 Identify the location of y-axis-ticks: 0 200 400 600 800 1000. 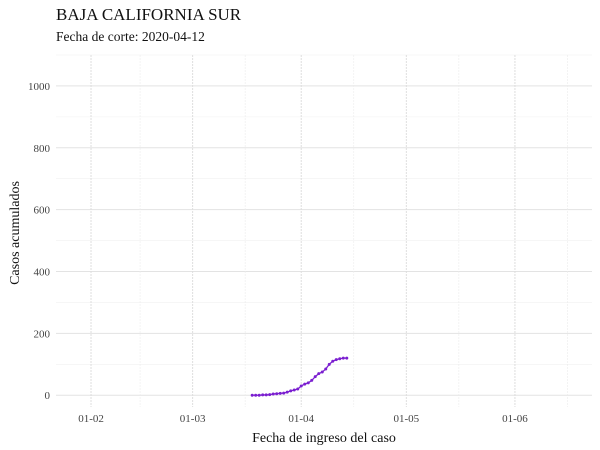
(39, 241).